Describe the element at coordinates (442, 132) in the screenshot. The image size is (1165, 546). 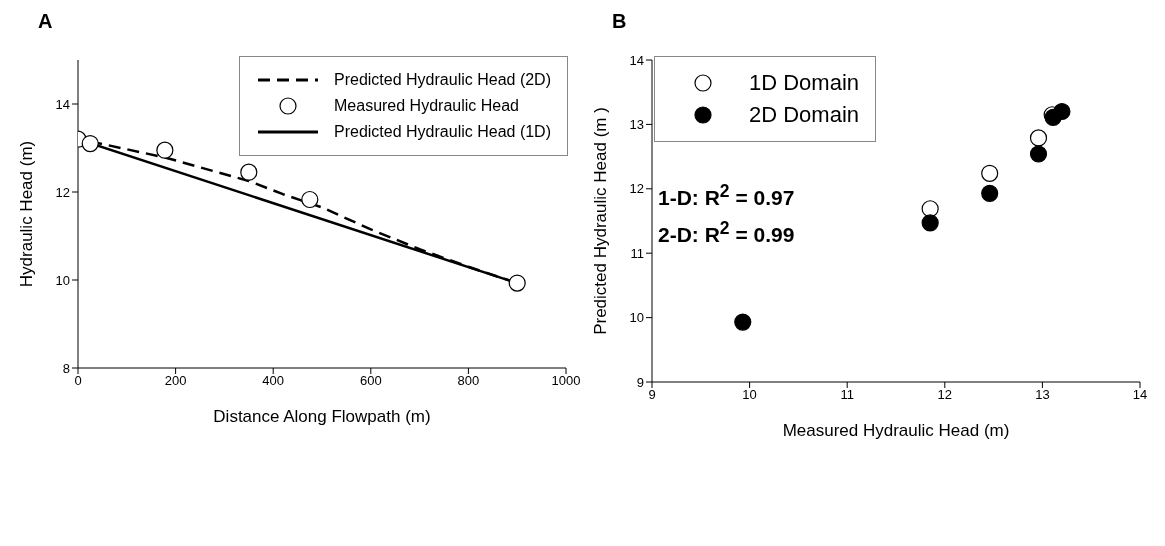
I see `legend-label: Predicted Hydraulic Head (1D)` at that location.